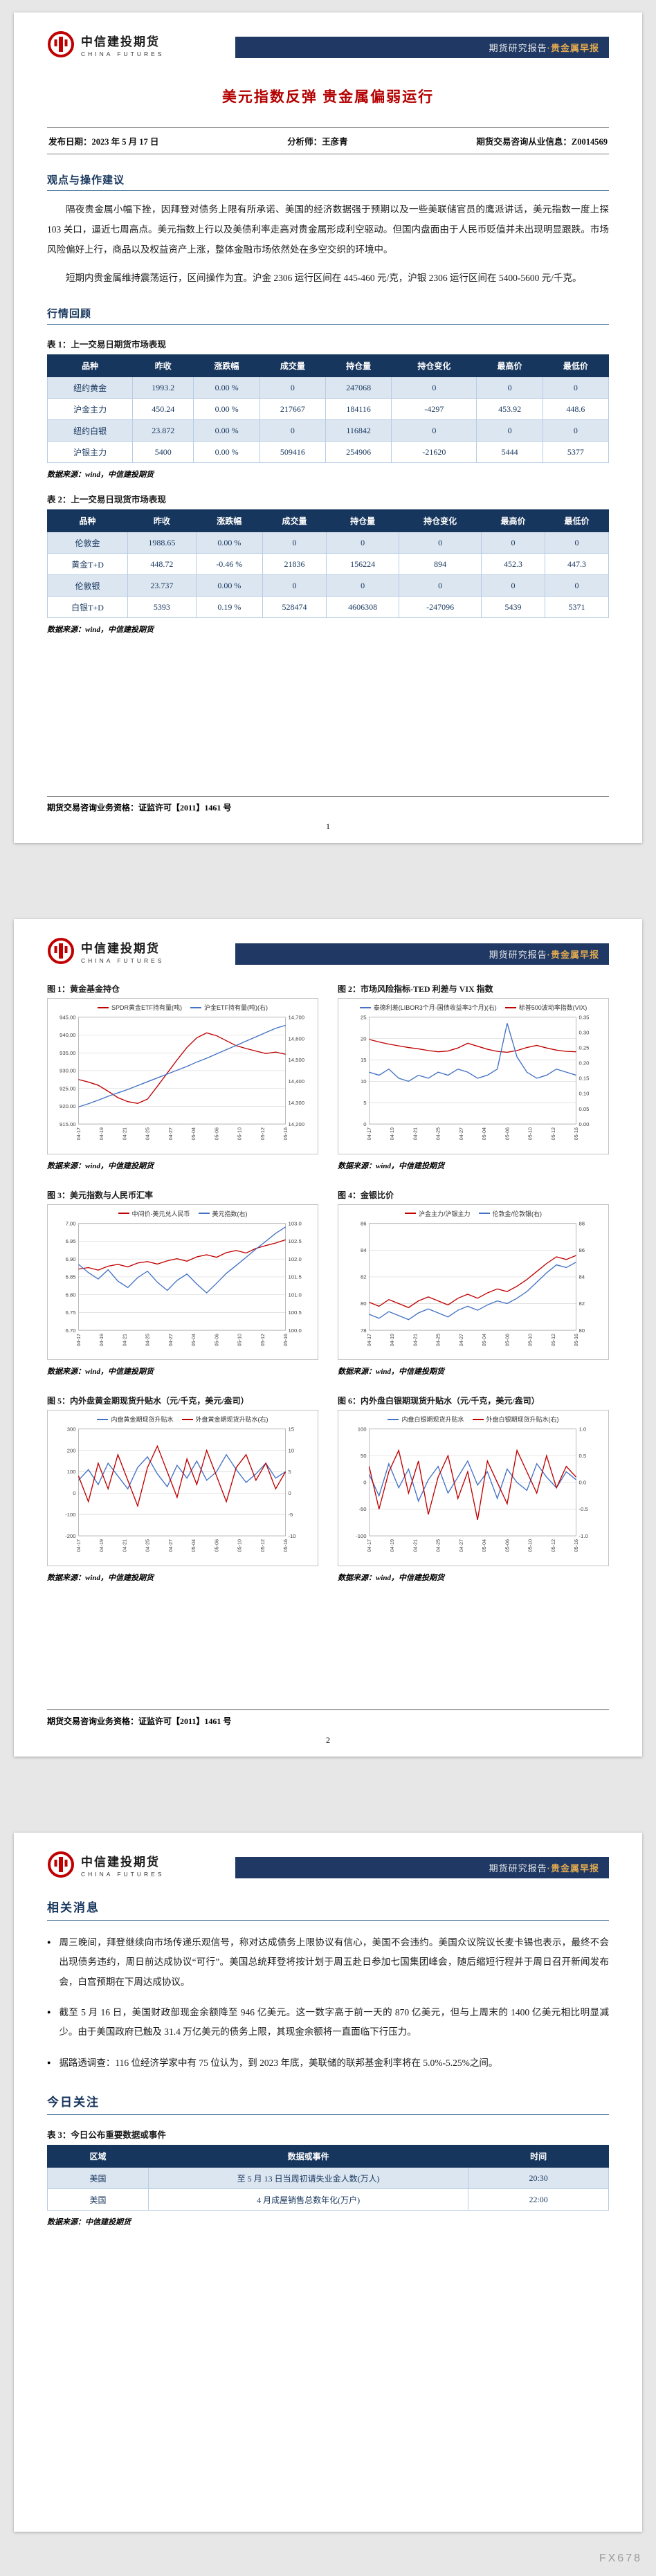 This screenshot has height=2576, width=656. What do you see at coordinates (538, 2199) in the screenshot?
I see `table-cell: 22:00` at bounding box center [538, 2199].